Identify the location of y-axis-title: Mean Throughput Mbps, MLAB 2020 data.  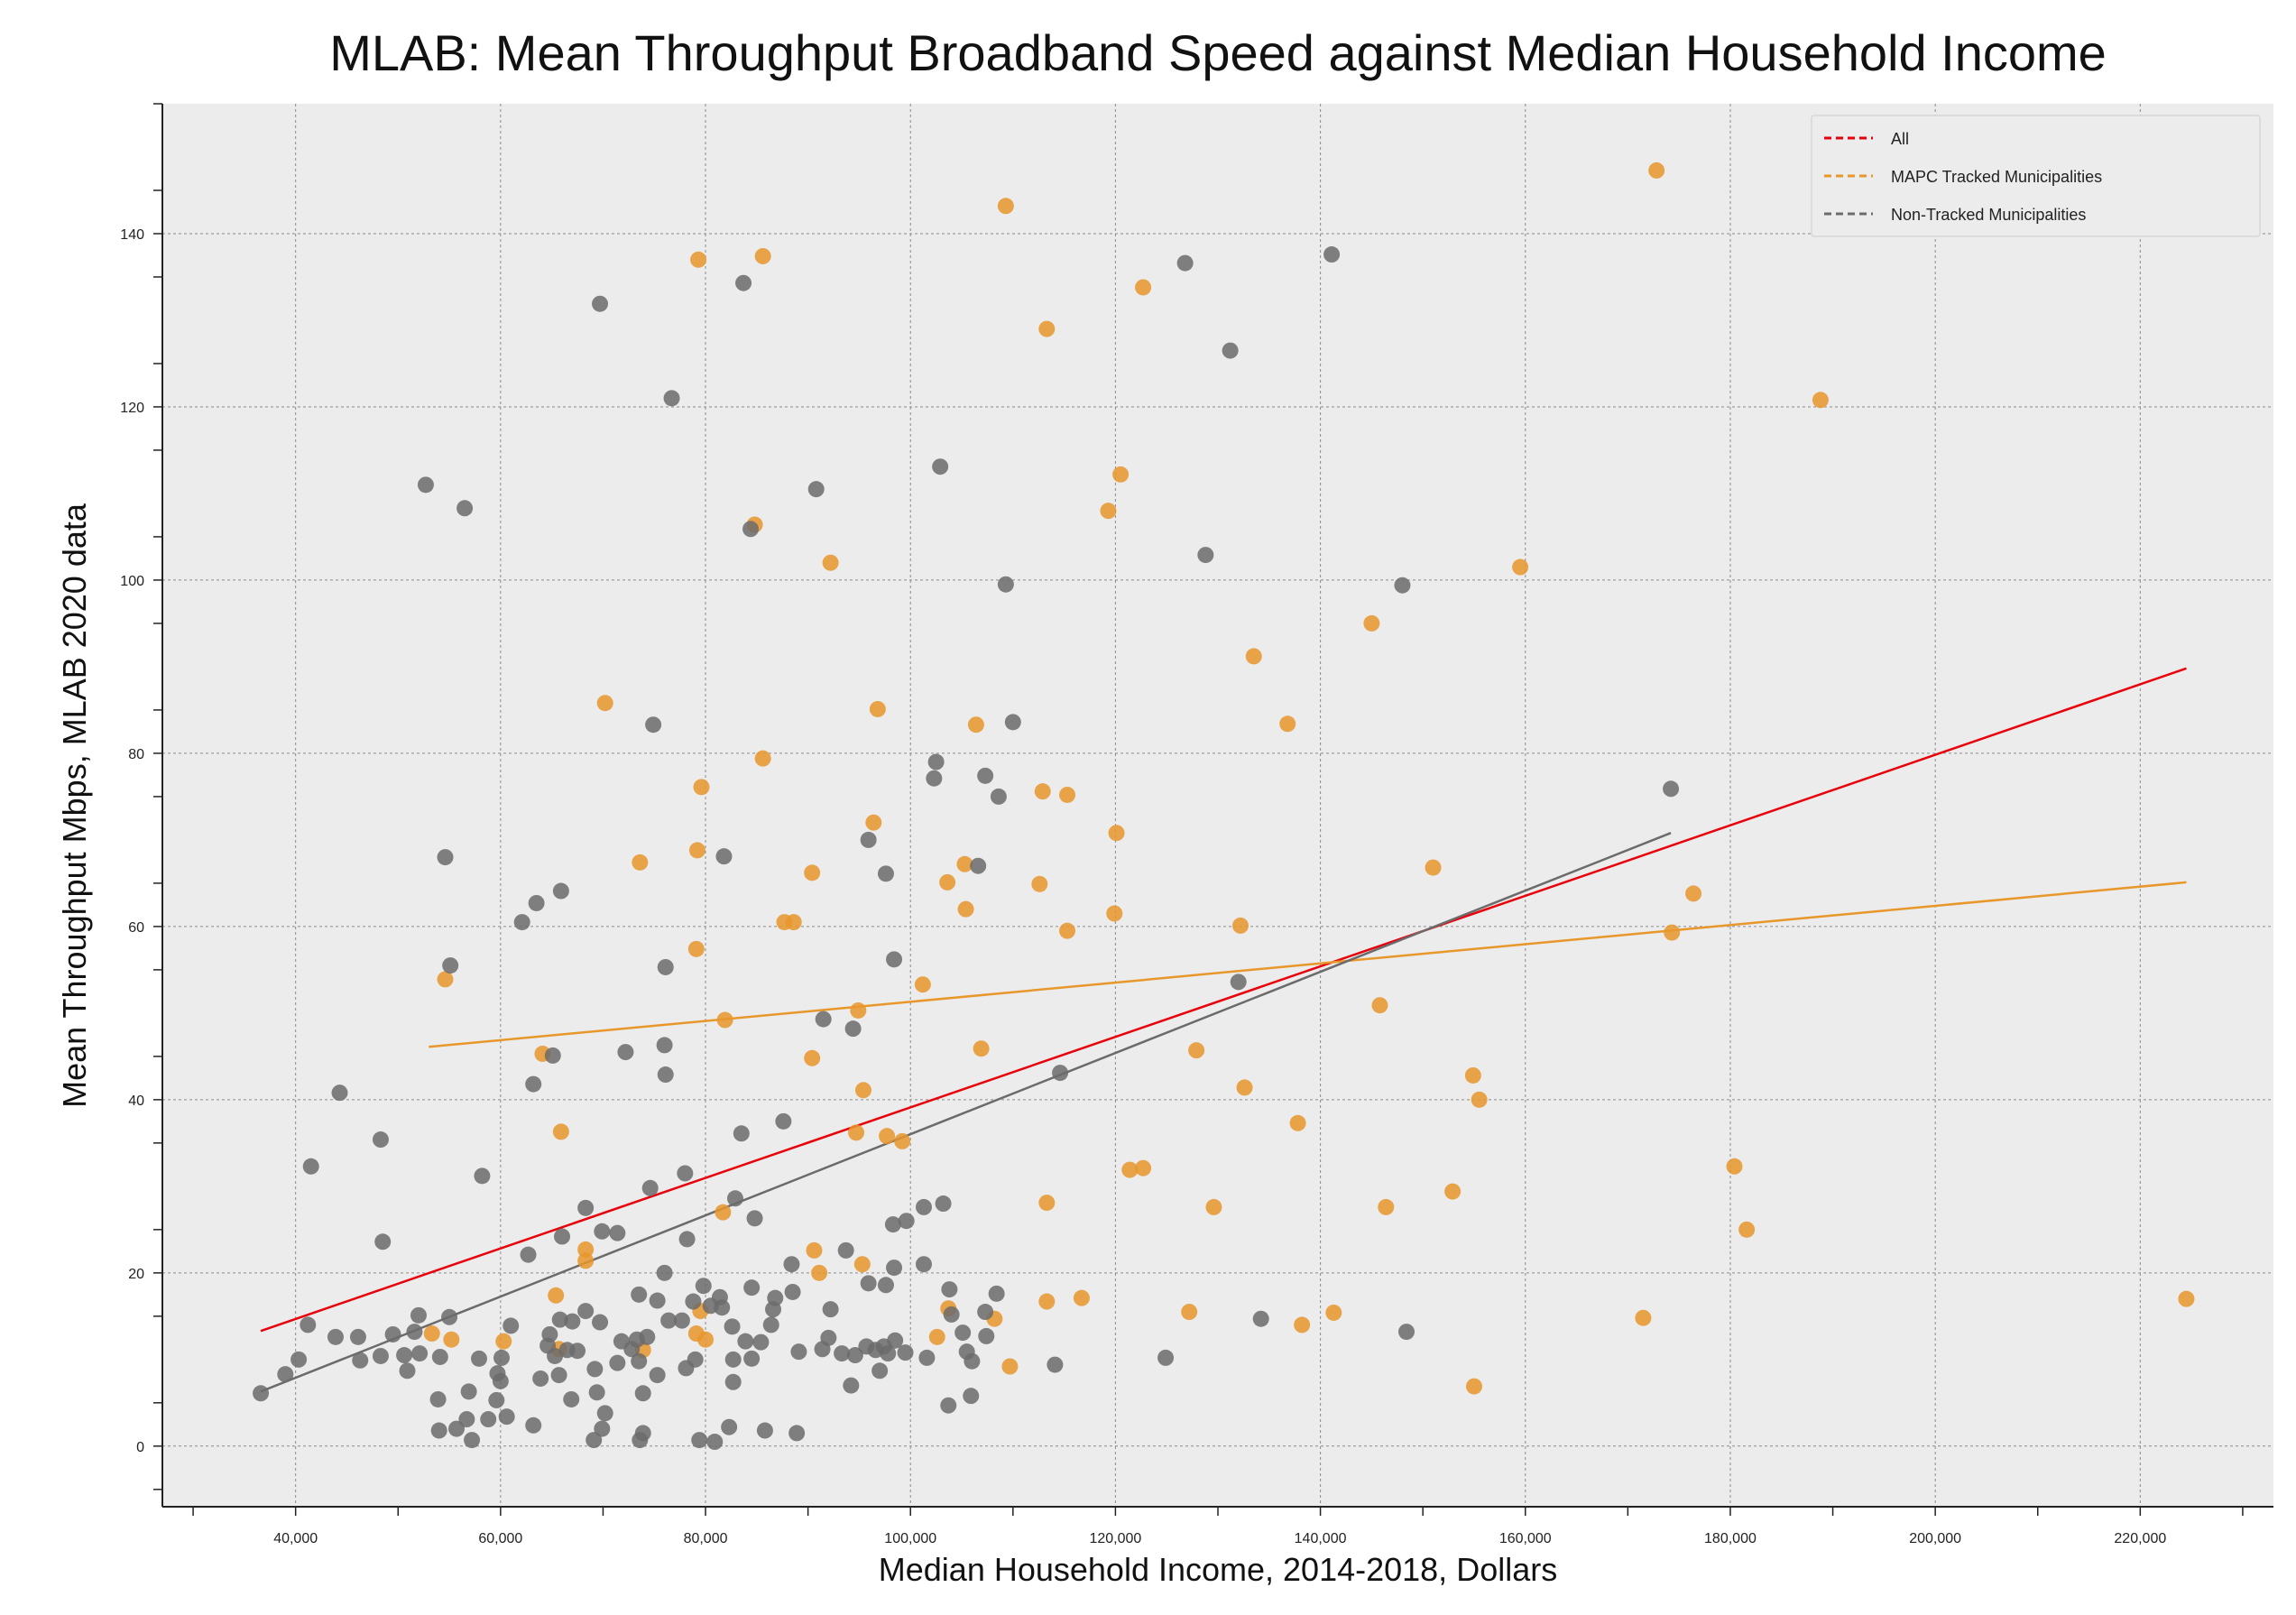
(75, 805).